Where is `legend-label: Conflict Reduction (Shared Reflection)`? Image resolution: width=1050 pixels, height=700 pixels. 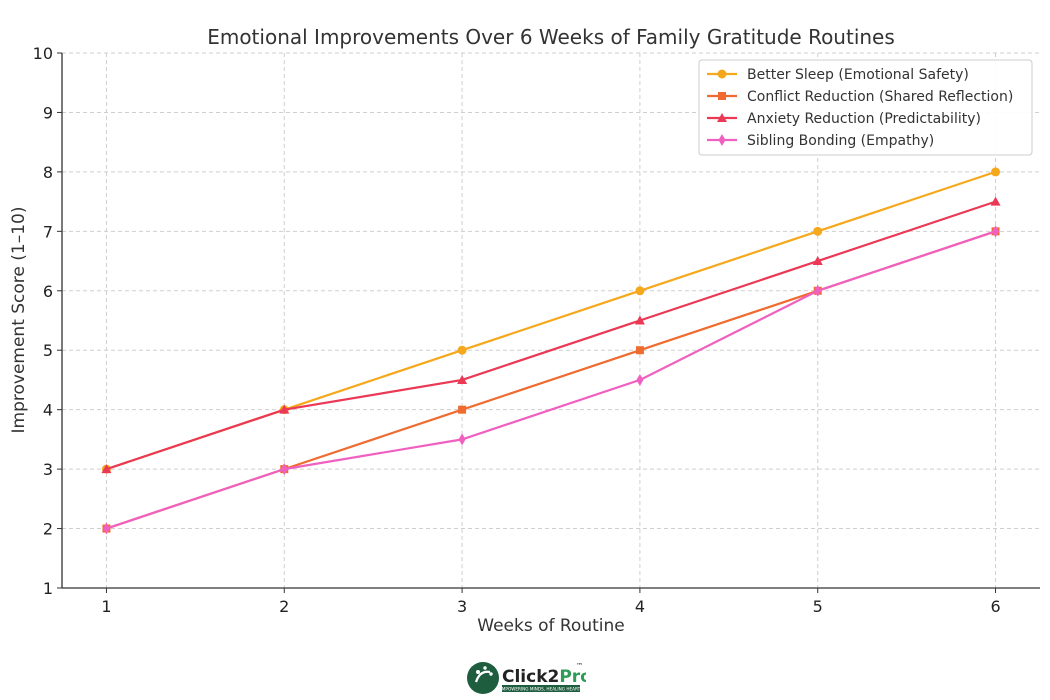 legend-label: Conflict Reduction (Shared Reflection) is located at coordinates (880, 97).